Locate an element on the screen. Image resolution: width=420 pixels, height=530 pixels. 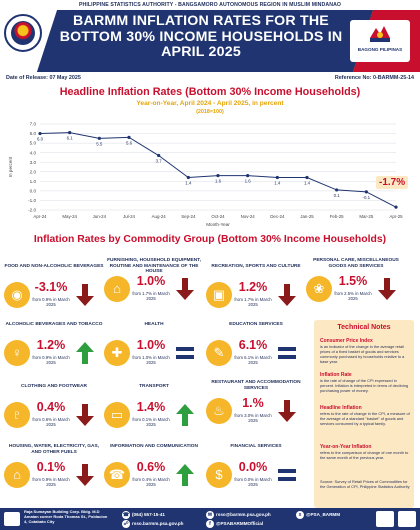
x-tick-label: Nov-24 is located at coordinates (248, 216).